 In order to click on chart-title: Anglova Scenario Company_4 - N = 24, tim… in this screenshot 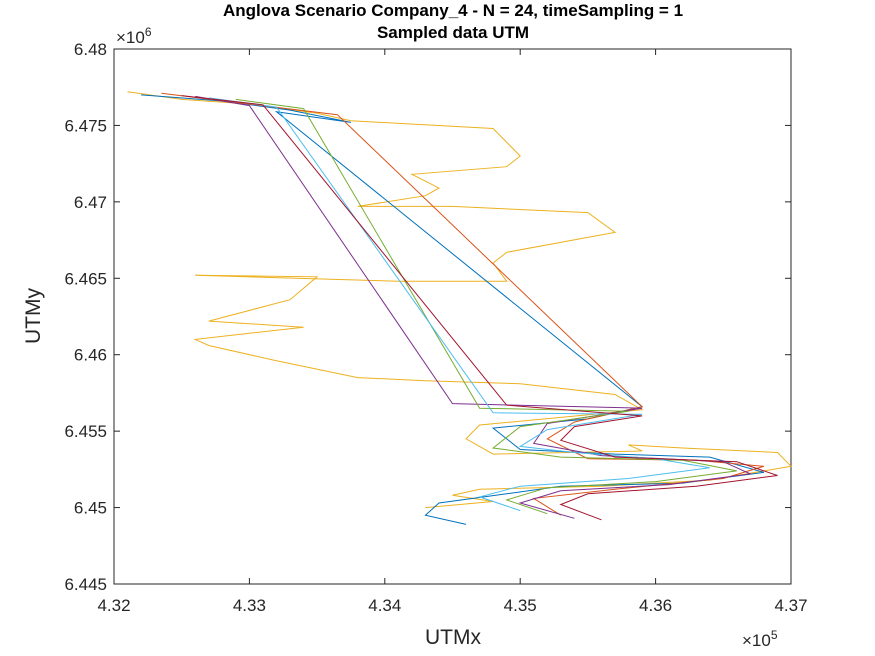, I will do `click(453, 10)`.